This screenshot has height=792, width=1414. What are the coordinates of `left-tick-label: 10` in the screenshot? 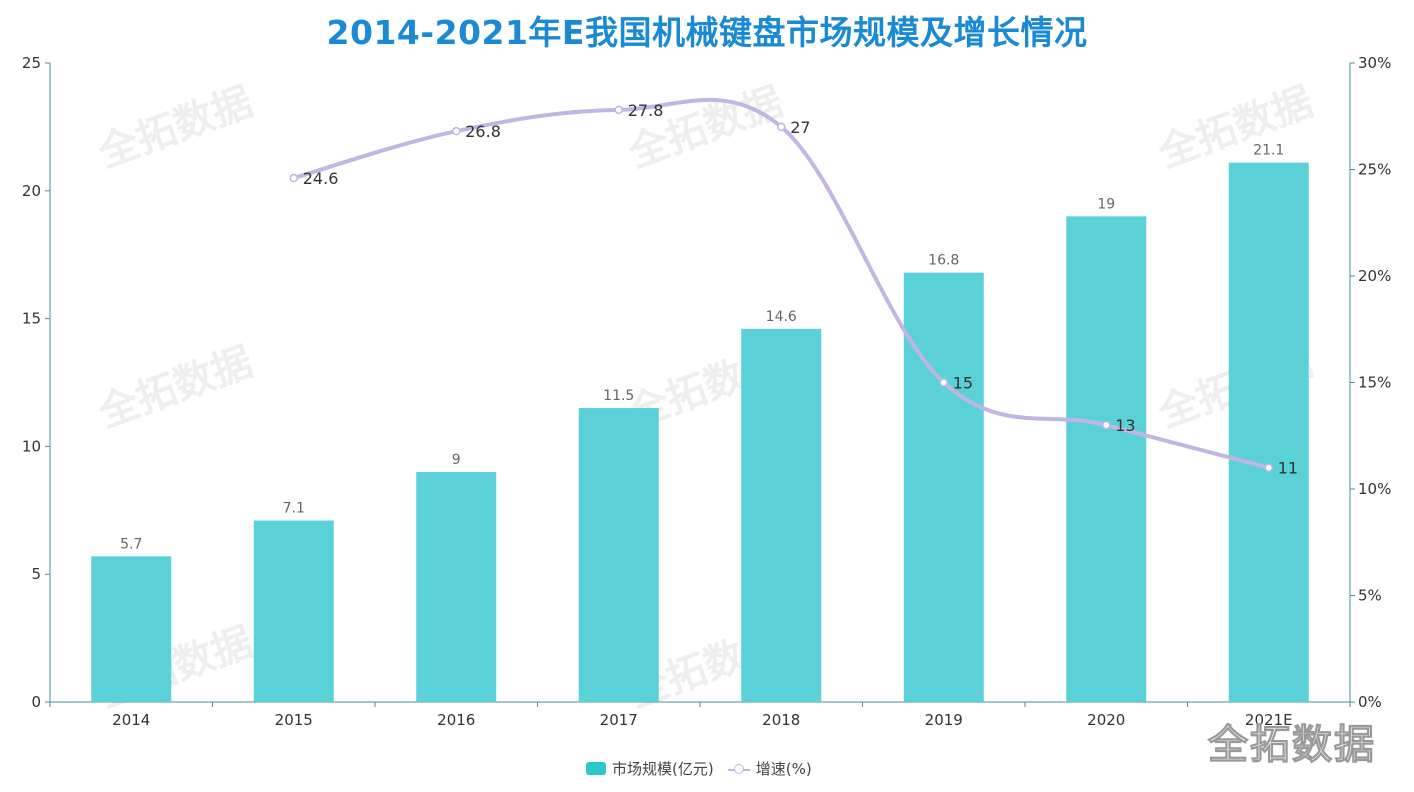 It's located at (31, 446).